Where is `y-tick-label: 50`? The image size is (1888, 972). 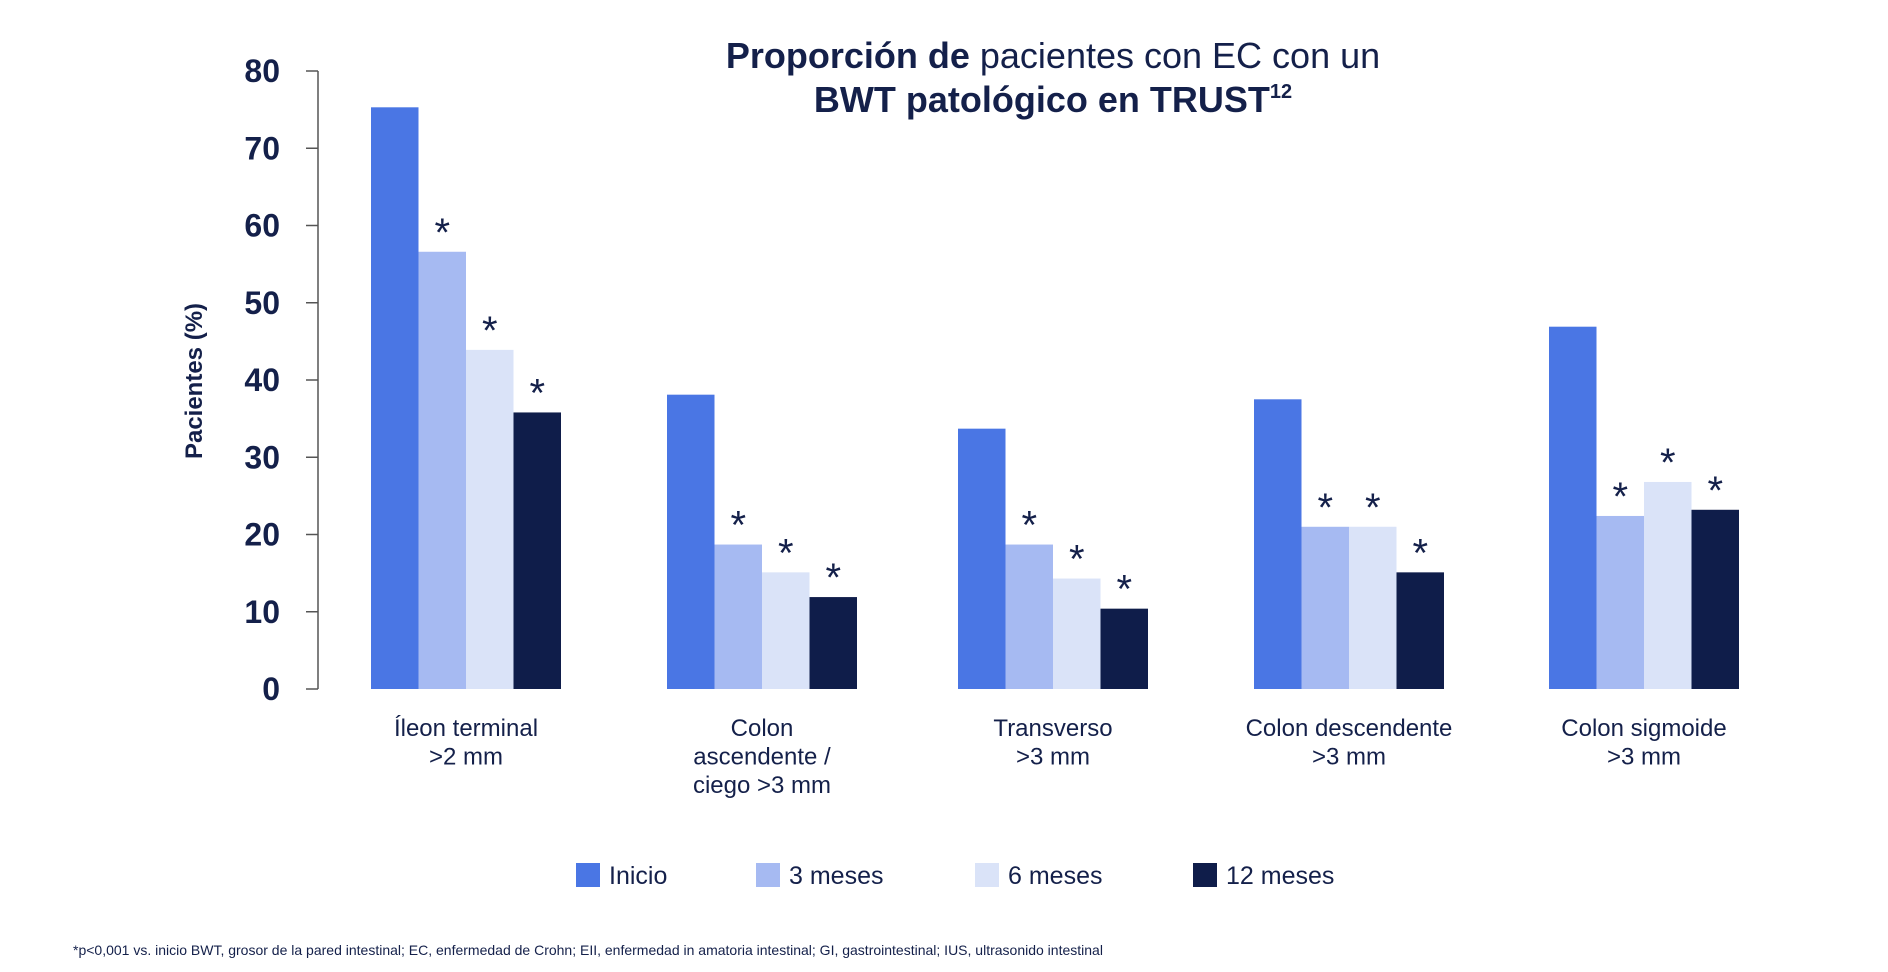
y-tick-label: 50 is located at coordinates (262, 303).